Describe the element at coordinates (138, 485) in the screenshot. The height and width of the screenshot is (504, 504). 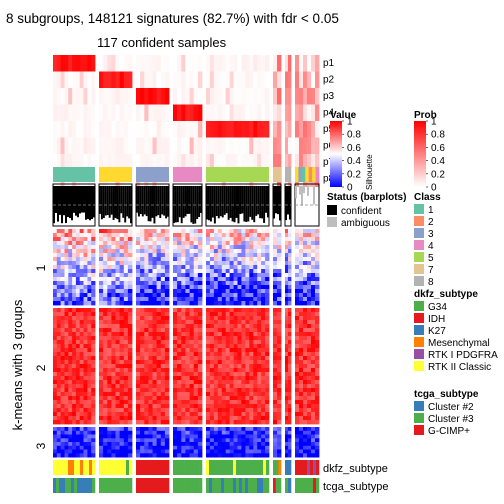
I see `tcga-cell` at that location.